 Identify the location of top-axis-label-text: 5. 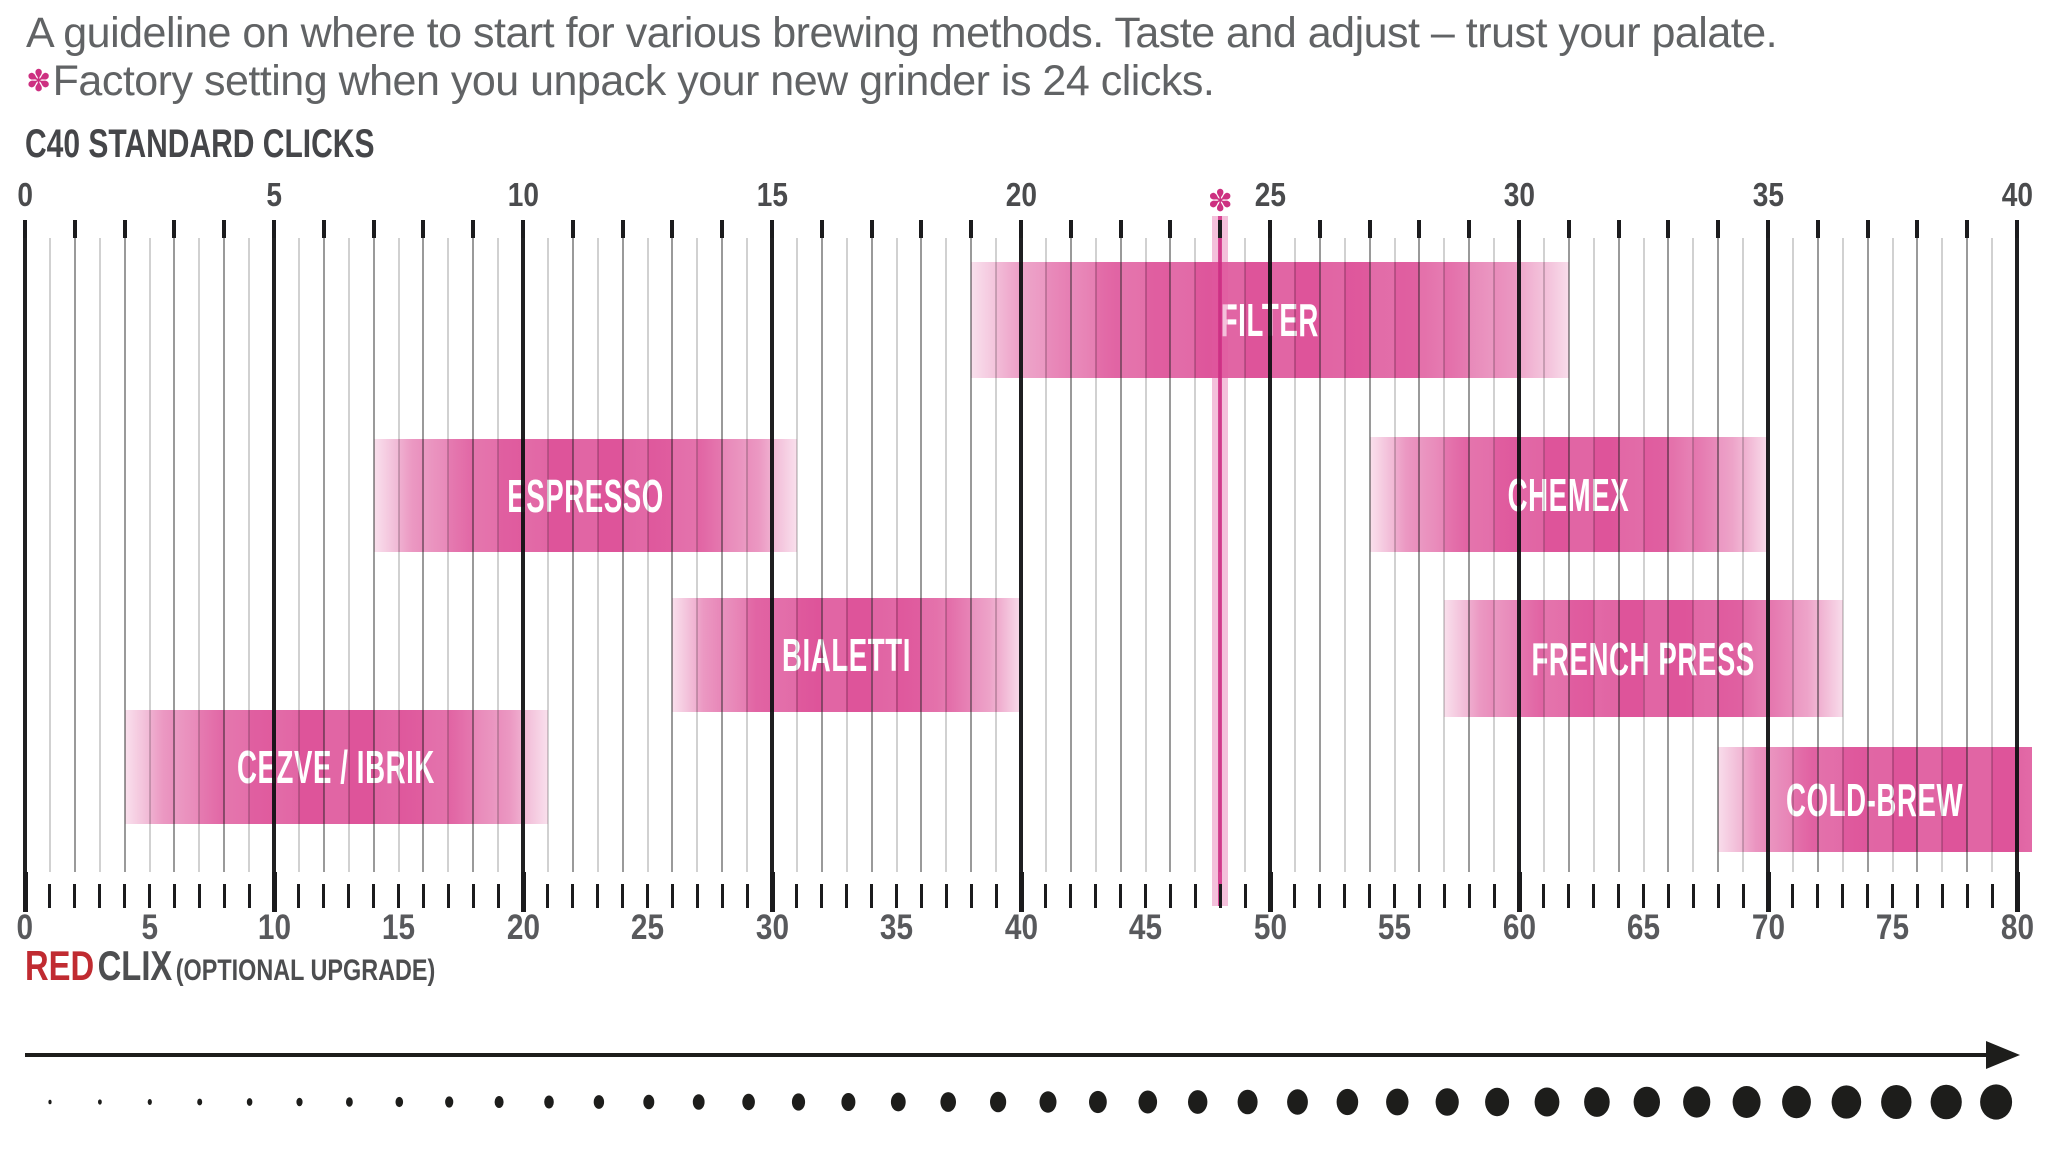
(274, 194).